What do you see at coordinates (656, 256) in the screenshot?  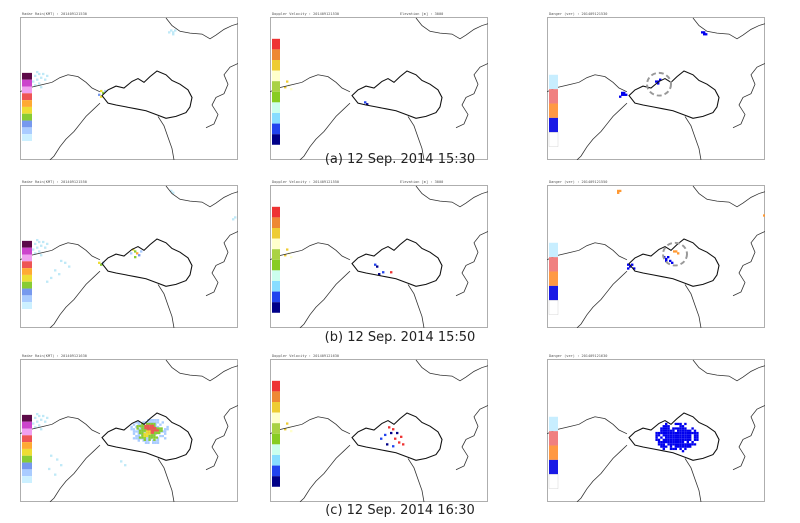 I see `map-frame` at bounding box center [656, 256].